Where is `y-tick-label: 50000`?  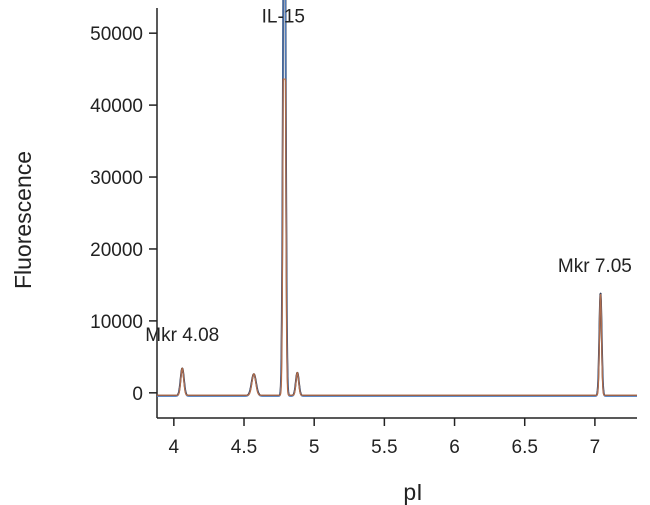 y-tick-label: 50000 is located at coordinates (116, 34).